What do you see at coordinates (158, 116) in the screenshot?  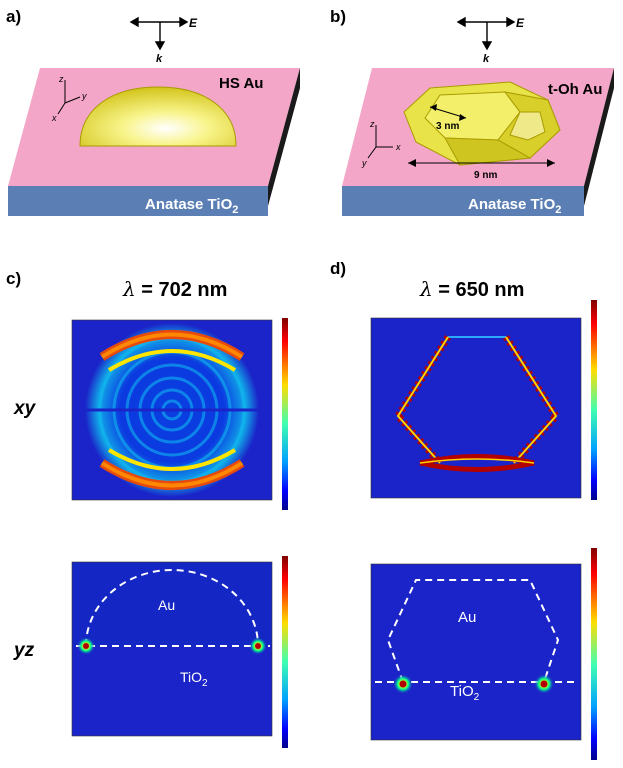 I see `hemisphere-particle` at bounding box center [158, 116].